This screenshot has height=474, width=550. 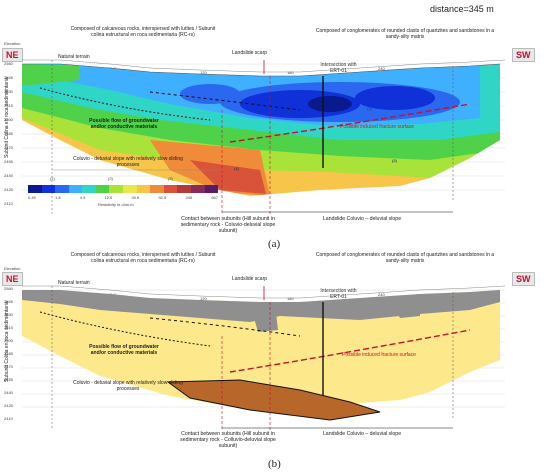 What do you see at coordinates (214, 197) in the screenshot?
I see `legend-tick: 667` at bounding box center [214, 197].